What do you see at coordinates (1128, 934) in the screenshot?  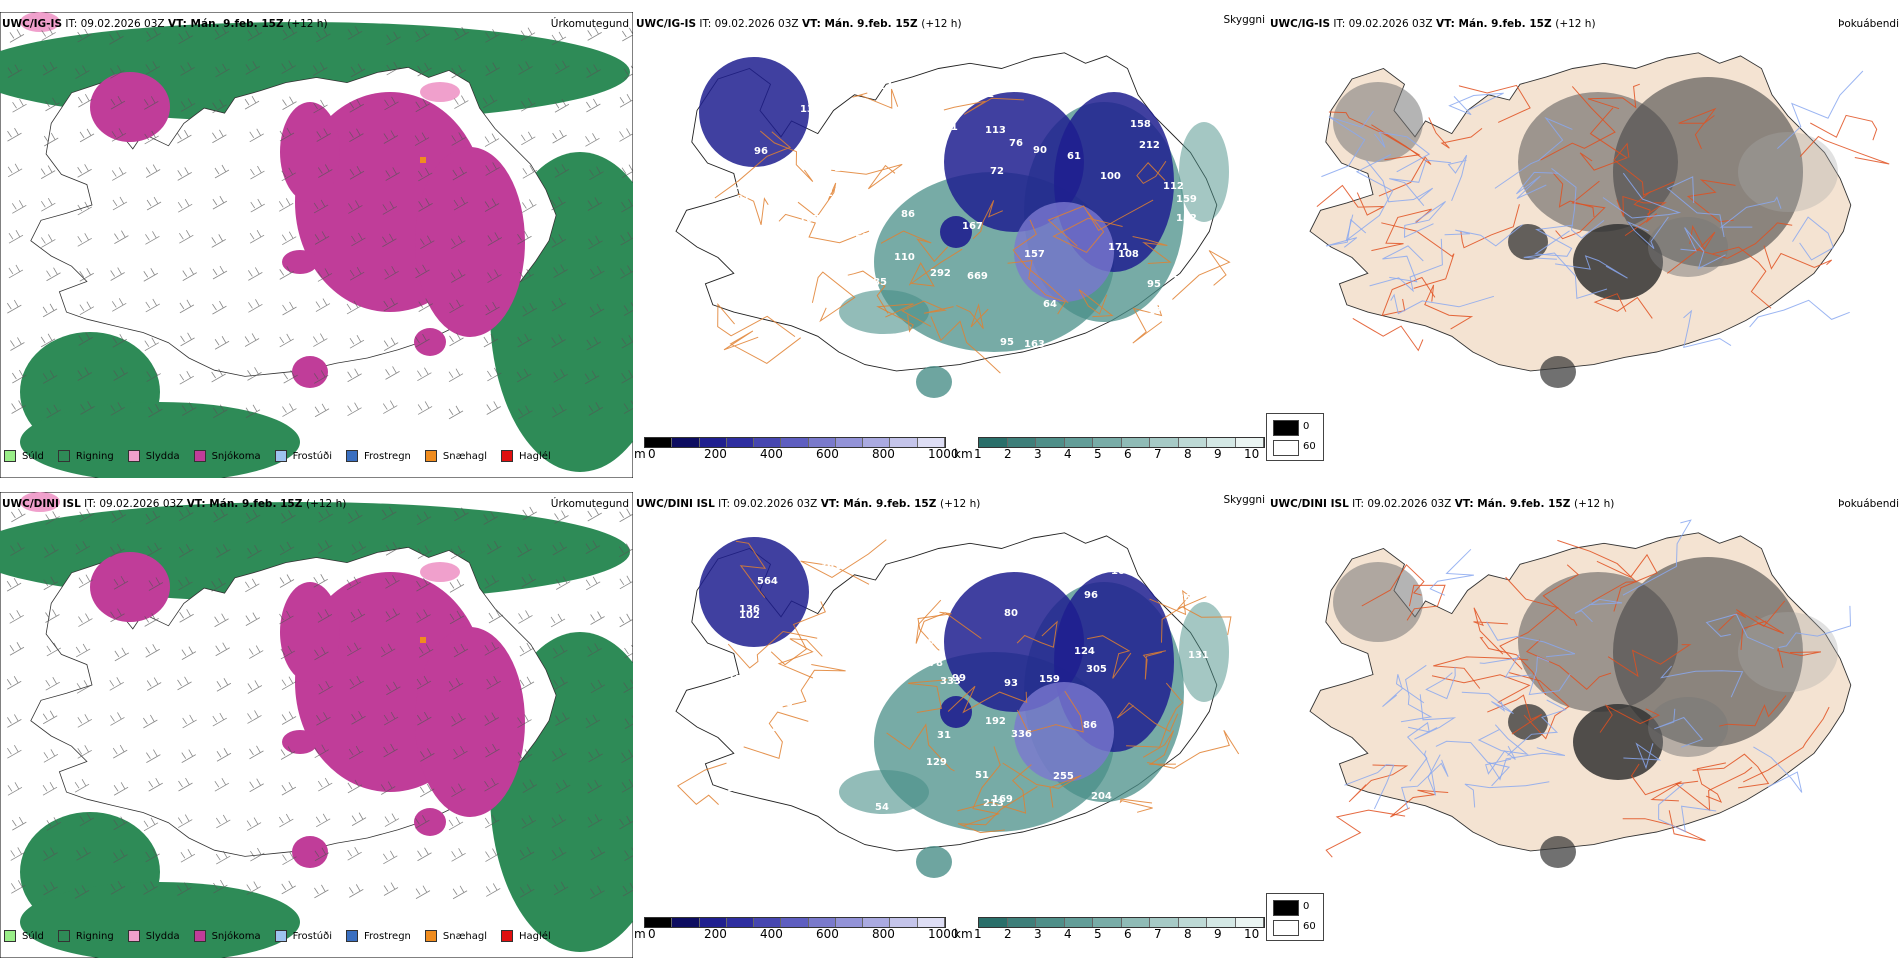 I see `colorbar-tick: 6` at bounding box center [1128, 934].